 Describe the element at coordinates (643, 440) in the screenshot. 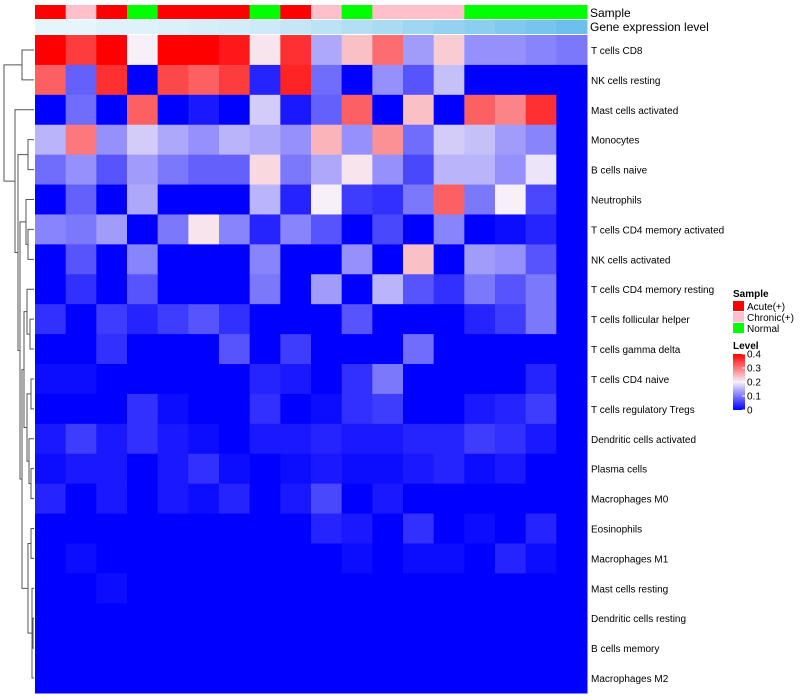

I see `row-label: Dendritic cells activated` at that location.